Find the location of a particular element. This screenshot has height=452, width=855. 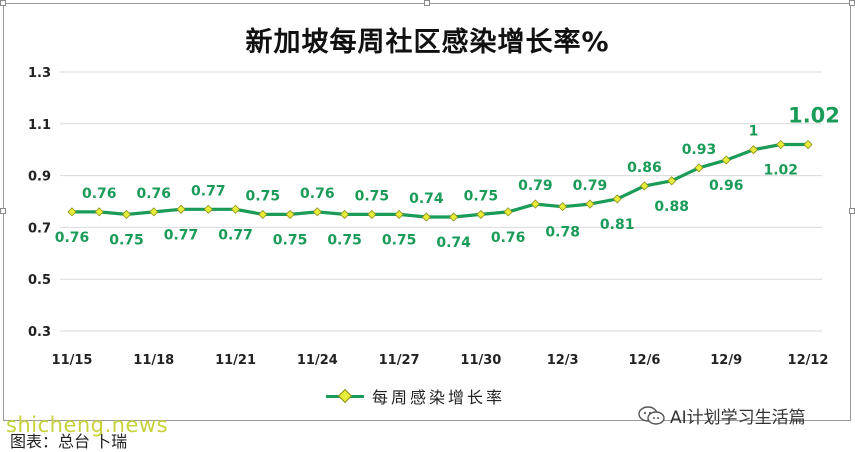

x-tick-label: 11/24 is located at coordinates (317, 360).